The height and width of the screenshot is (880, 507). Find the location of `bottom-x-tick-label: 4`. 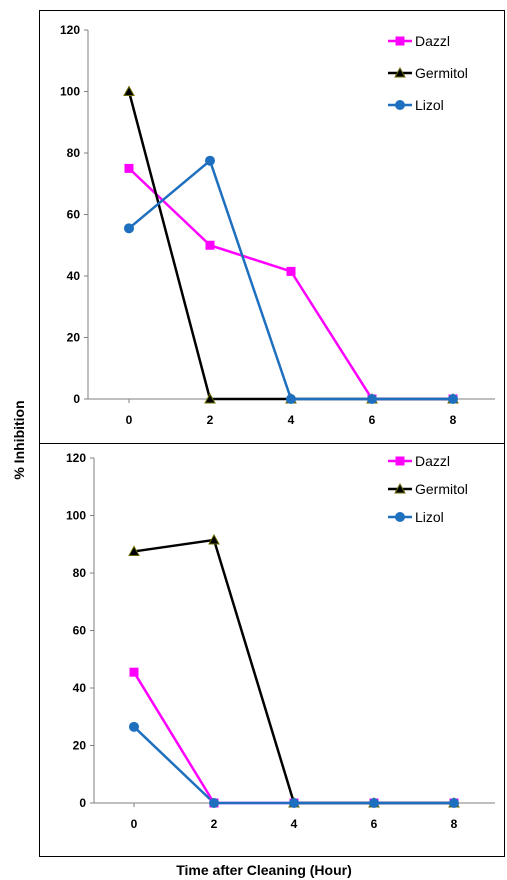

bottom-x-tick-label: 4 is located at coordinates (294, 824).